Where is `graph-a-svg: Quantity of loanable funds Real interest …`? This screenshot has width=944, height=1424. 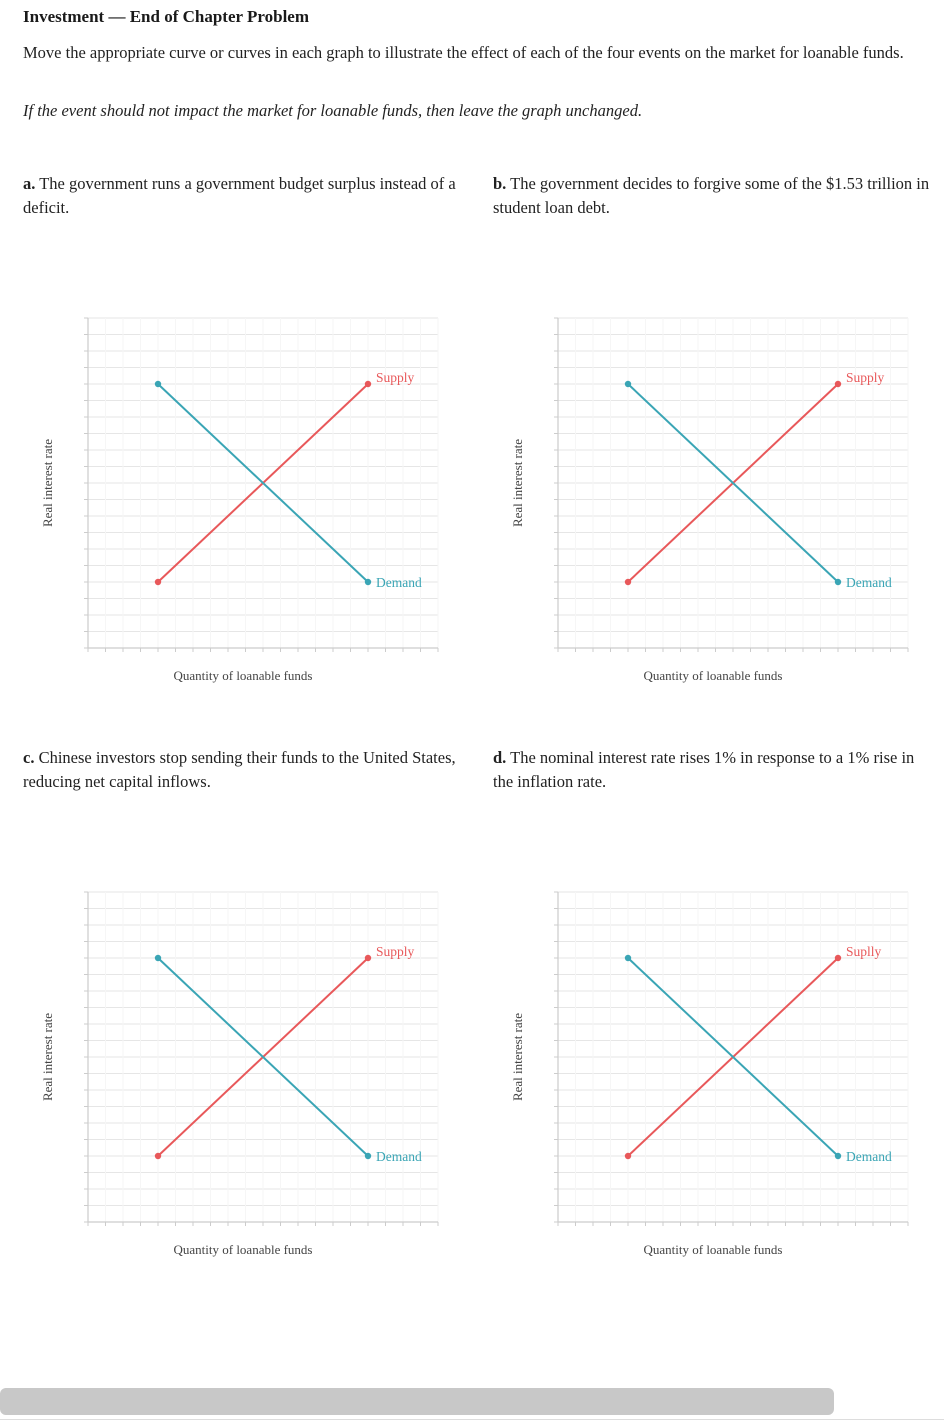
graph-a-svg: Quantity of loanable funds Real interest … is located at coordinates (239, 500).